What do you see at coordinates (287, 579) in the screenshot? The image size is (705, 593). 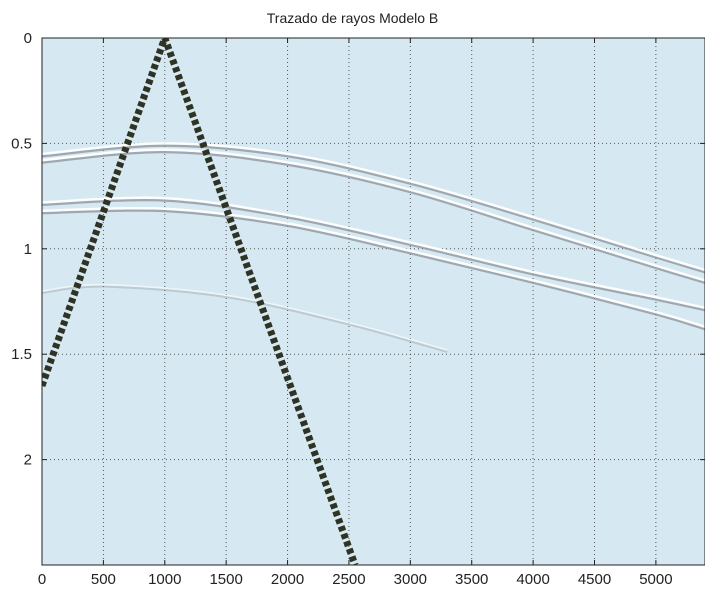 I see `x-tick-label: 2000` at bounding box center [287, 579].